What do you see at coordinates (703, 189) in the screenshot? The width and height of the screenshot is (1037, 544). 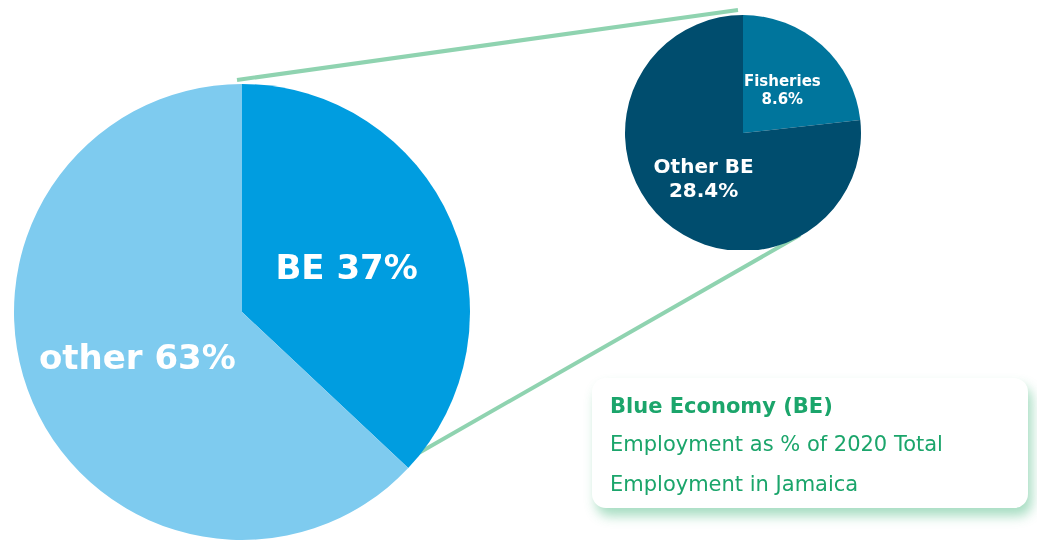 I see `data-label: 28.4%` at bounding box center [703, 189].